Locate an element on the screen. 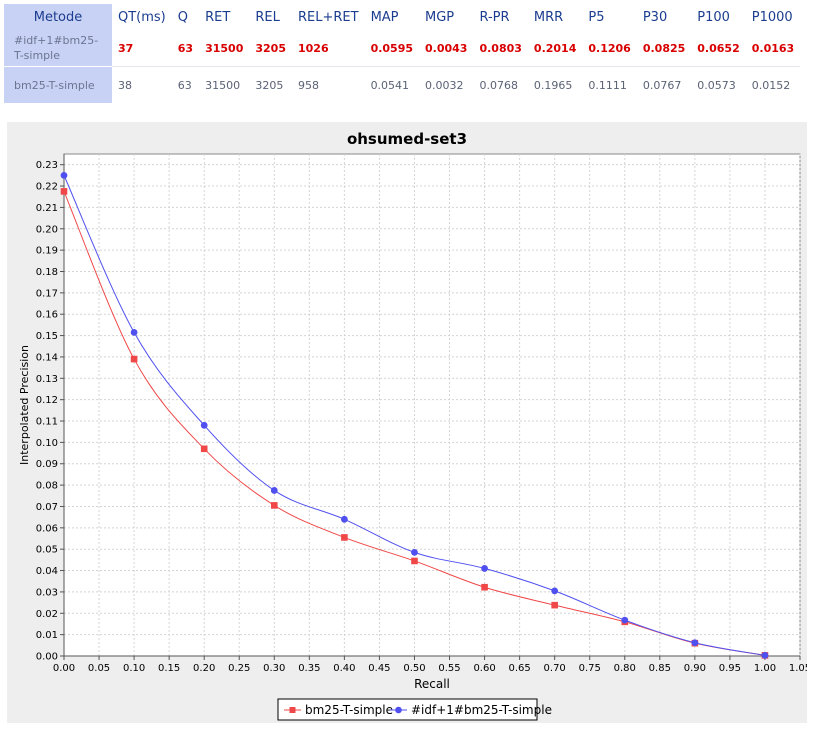 This screenshot has height=732, width=821. x-tick-label: 0.95 is located at coordinates (730, 668).